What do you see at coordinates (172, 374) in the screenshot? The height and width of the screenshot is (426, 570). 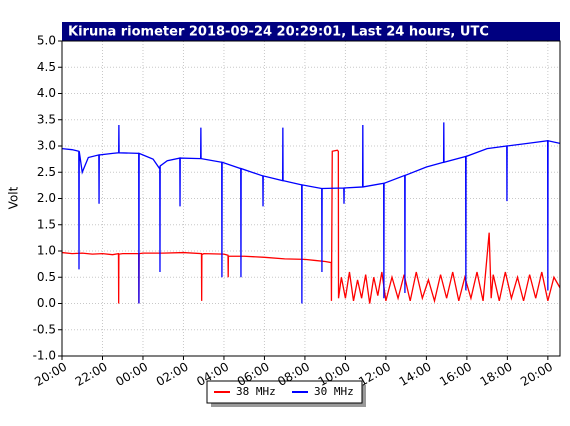 I see `x-tick-label: 02:00` at bounding box center [172, 374].